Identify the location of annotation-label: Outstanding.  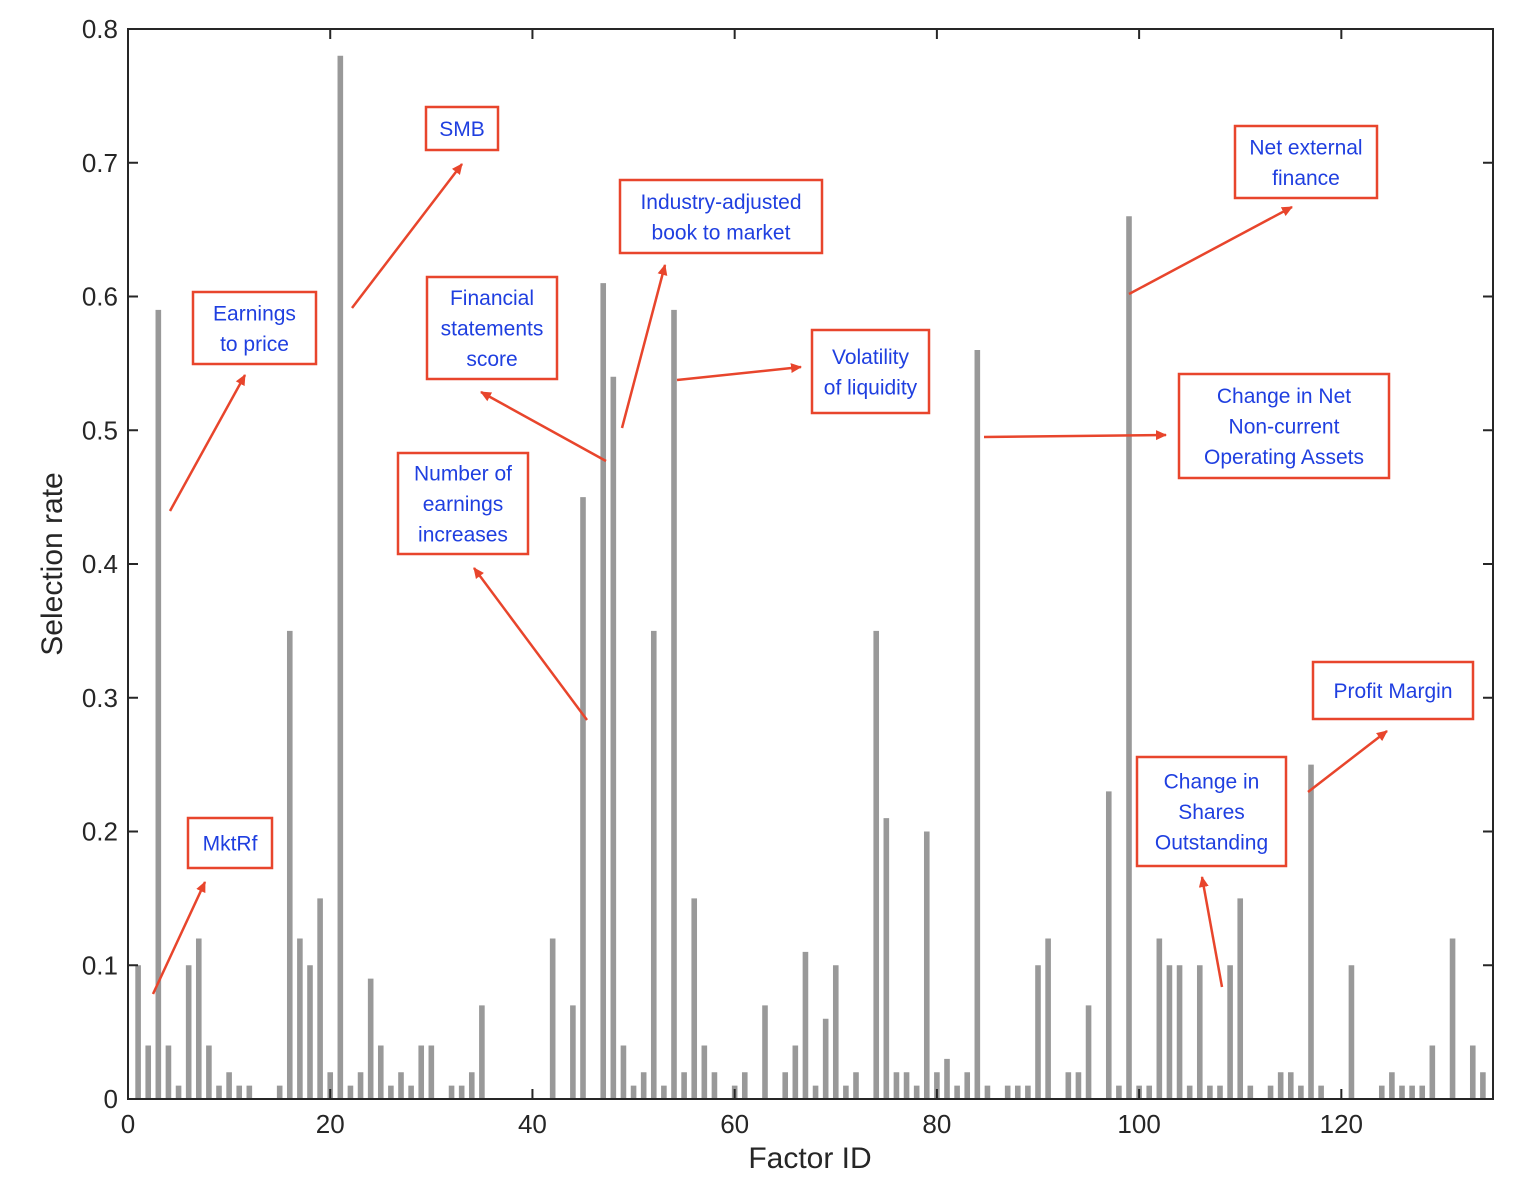
(1211, 843).